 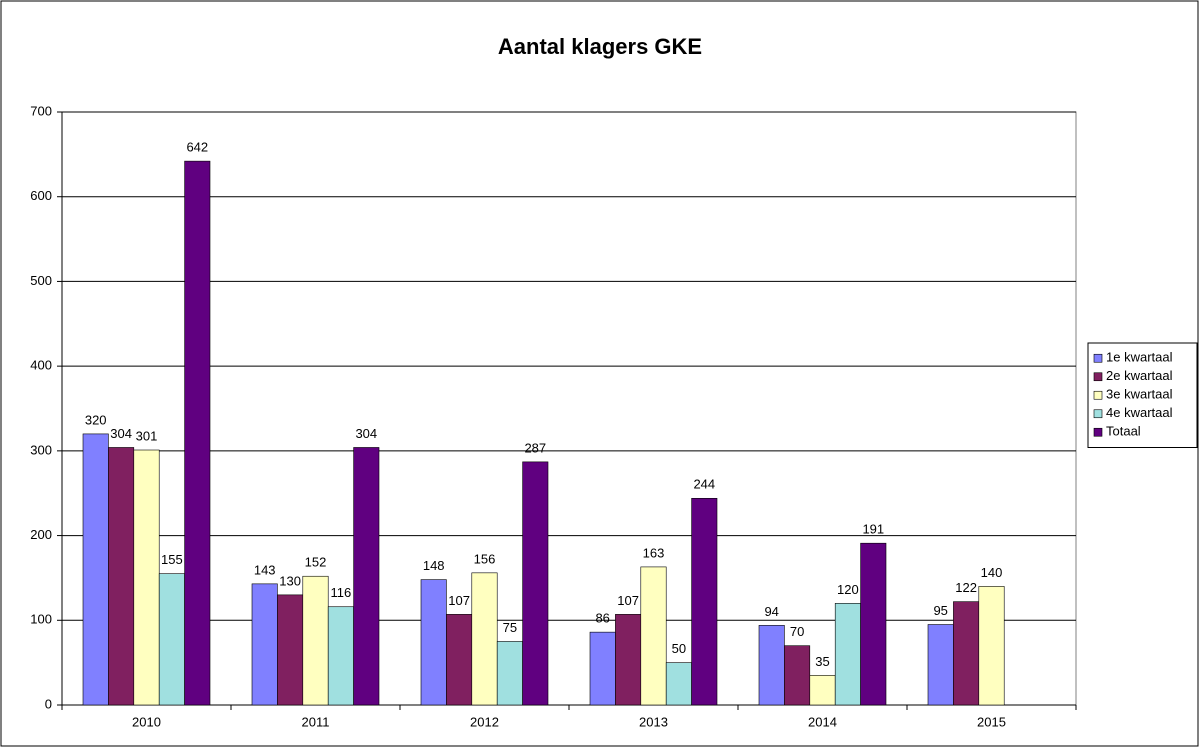 What do you see at coordinates (679, 648) in the screenshot?
I see `value-label: 50` at bounding box center [679, 648].